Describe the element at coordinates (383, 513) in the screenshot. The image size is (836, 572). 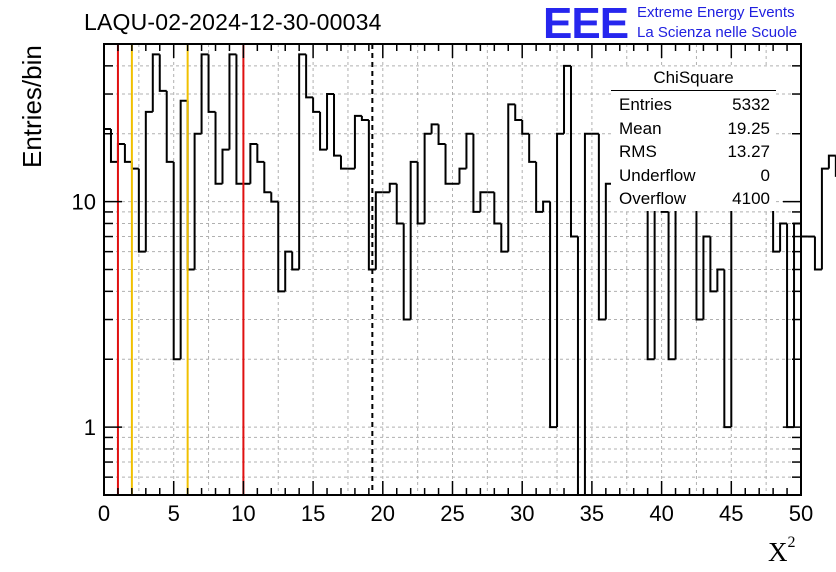
I see `x-tick-label: 20` at that location.